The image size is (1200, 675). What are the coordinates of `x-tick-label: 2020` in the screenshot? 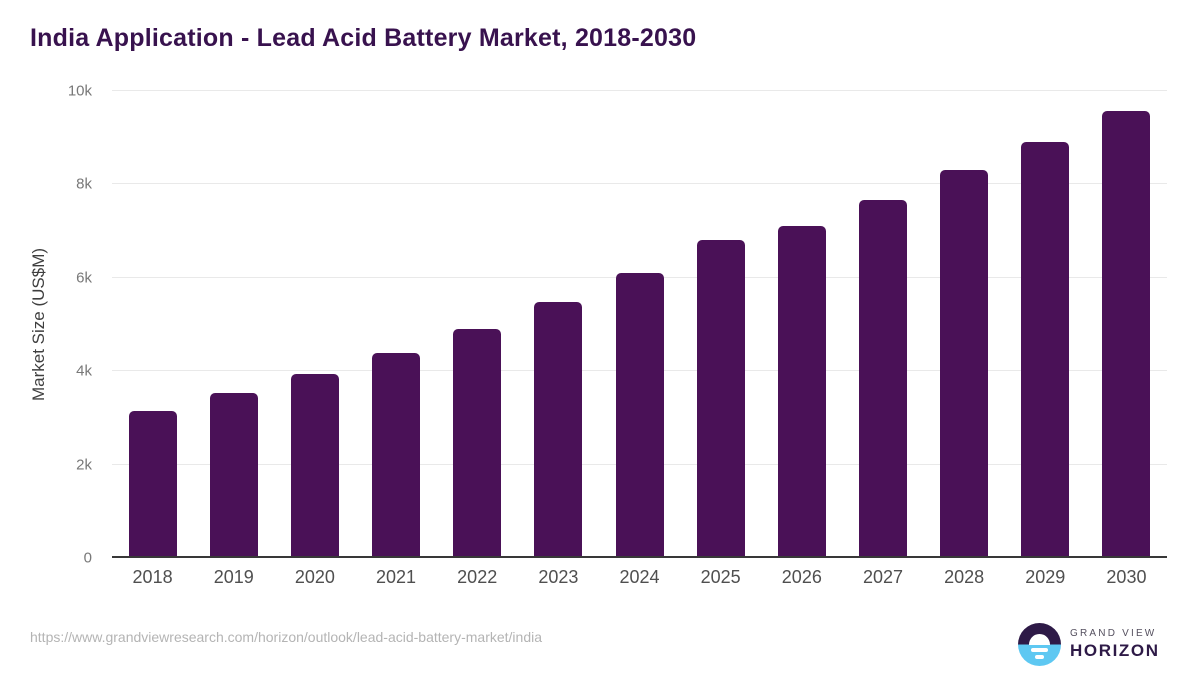 It's located at (314, 577).